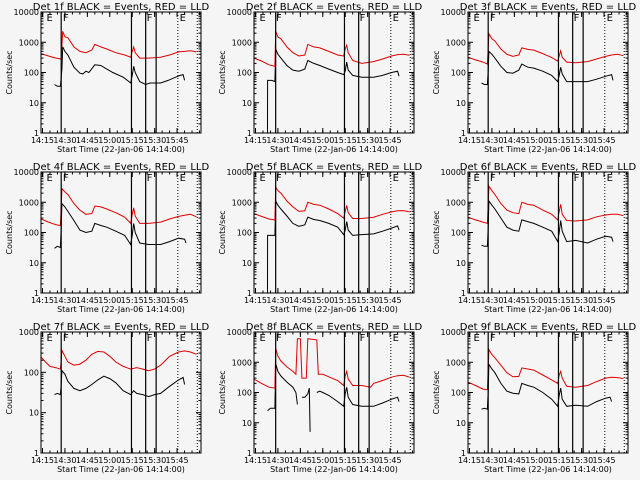 The image size is (640, 480). Describe the element at coordinates (548, 327) in the screenshot. I see `panel-title: Det 9f BLACK = Events, RED = LLD` at that location.